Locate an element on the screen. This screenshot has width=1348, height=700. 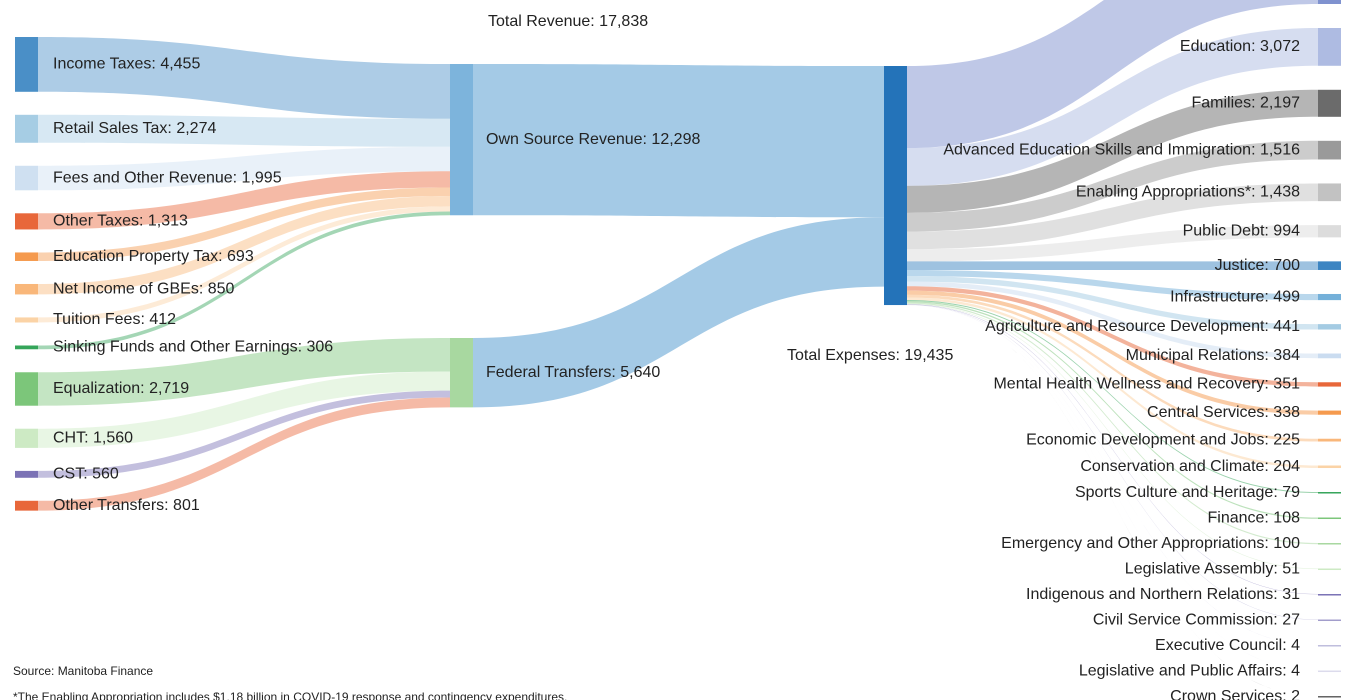
source-label: CHT: 1,560 is located at coordinates (93, 438).